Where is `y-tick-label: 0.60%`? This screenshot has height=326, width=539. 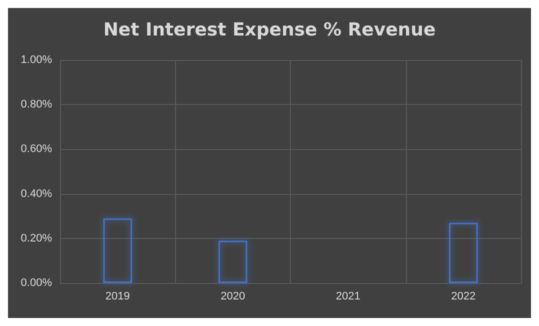 y-tick-label: 0.60% is located at coordinates (36, 149).